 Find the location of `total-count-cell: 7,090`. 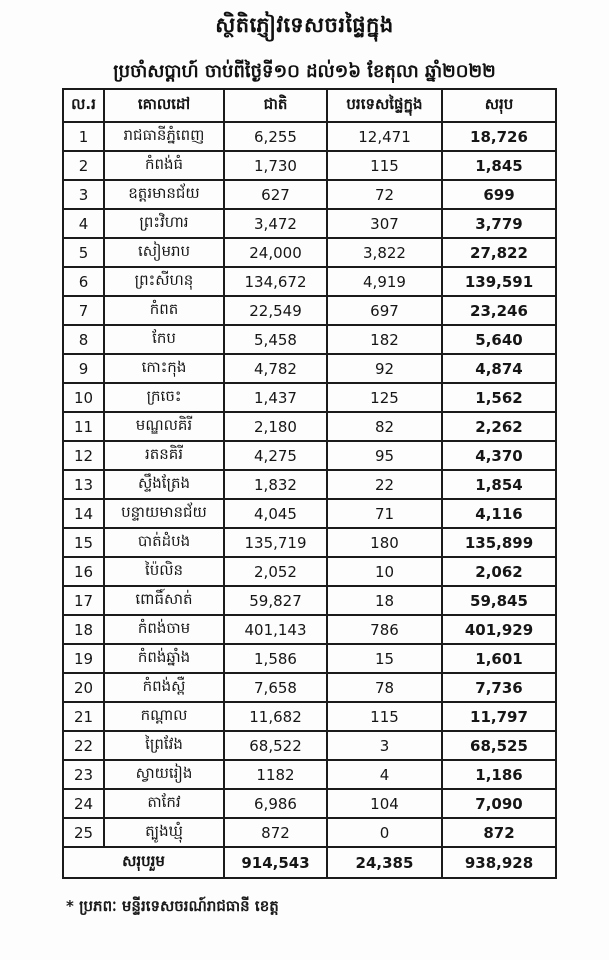

total-count-cell: 7,090 is located at coordinates (499, 803).